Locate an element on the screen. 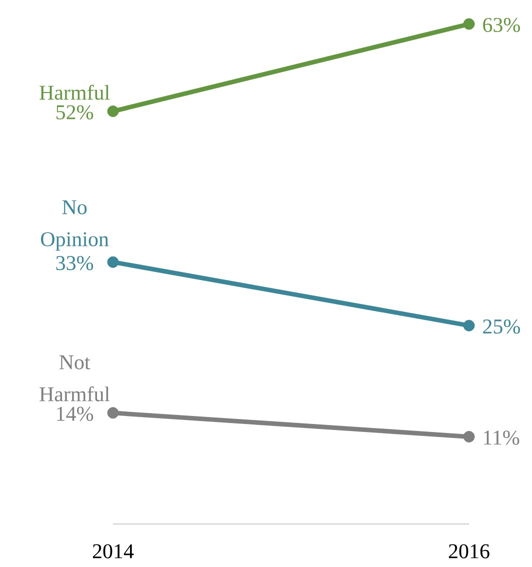  x-tick-label: 2014 is located at coordinates (113, 551).